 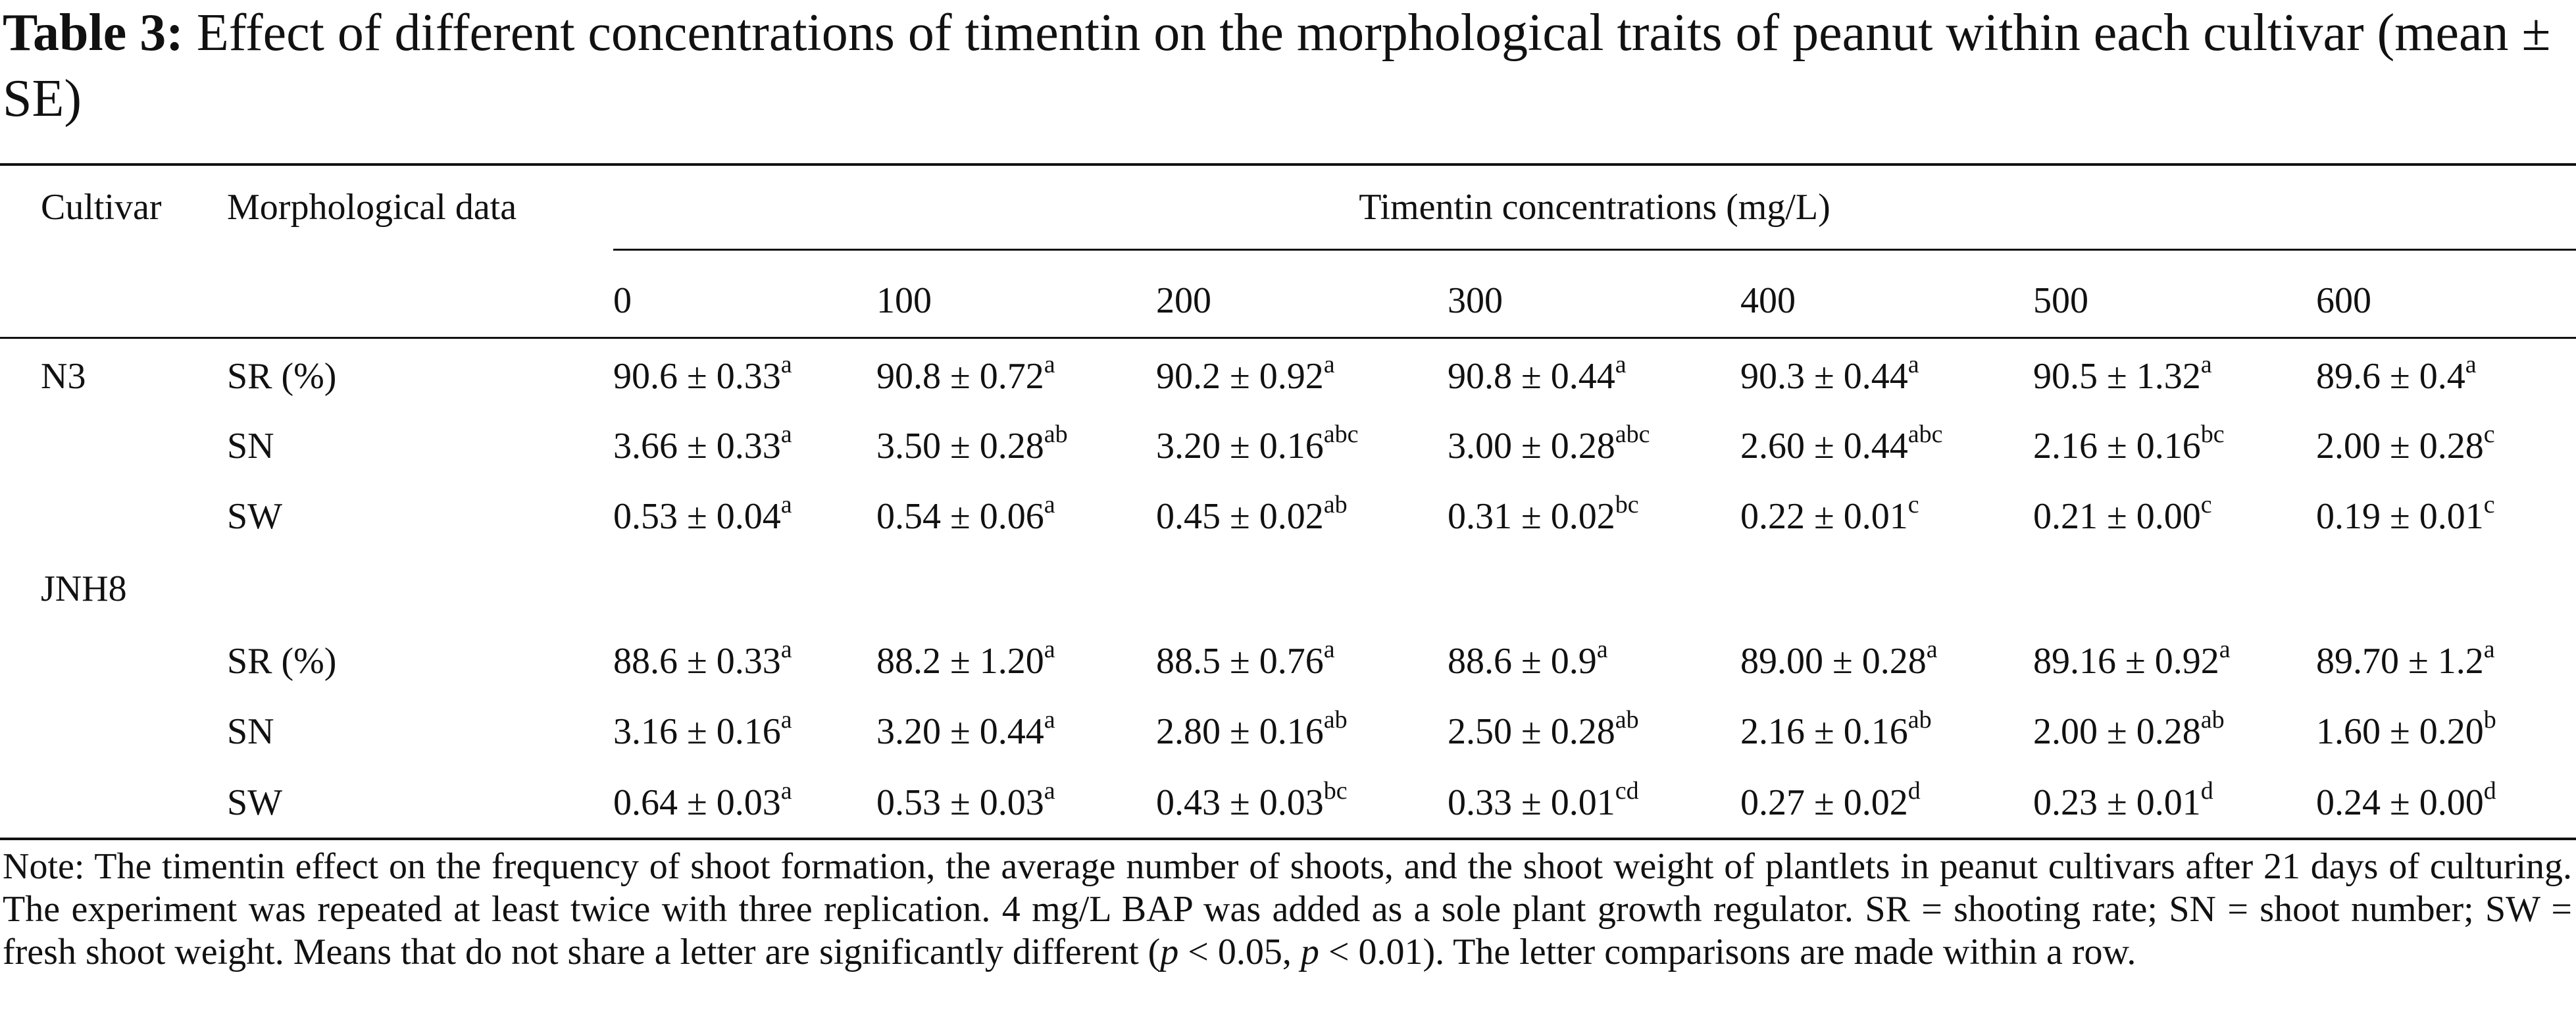 What do you see at coordinates (1836, 730) in the screenshot?
I see `data-cell: 2.16 ± 0.16ab` at bounding box center [1836, 730].